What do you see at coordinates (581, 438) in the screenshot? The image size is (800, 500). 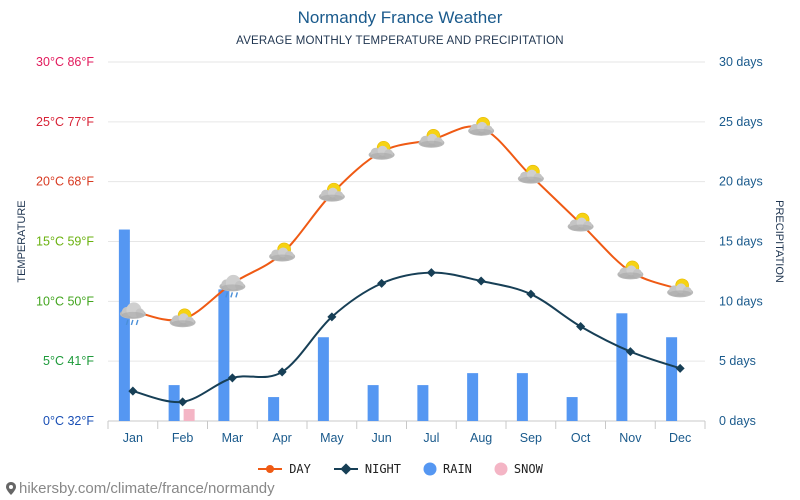 I see `x-tick-label: Oct` at bounding box center [581, 438].